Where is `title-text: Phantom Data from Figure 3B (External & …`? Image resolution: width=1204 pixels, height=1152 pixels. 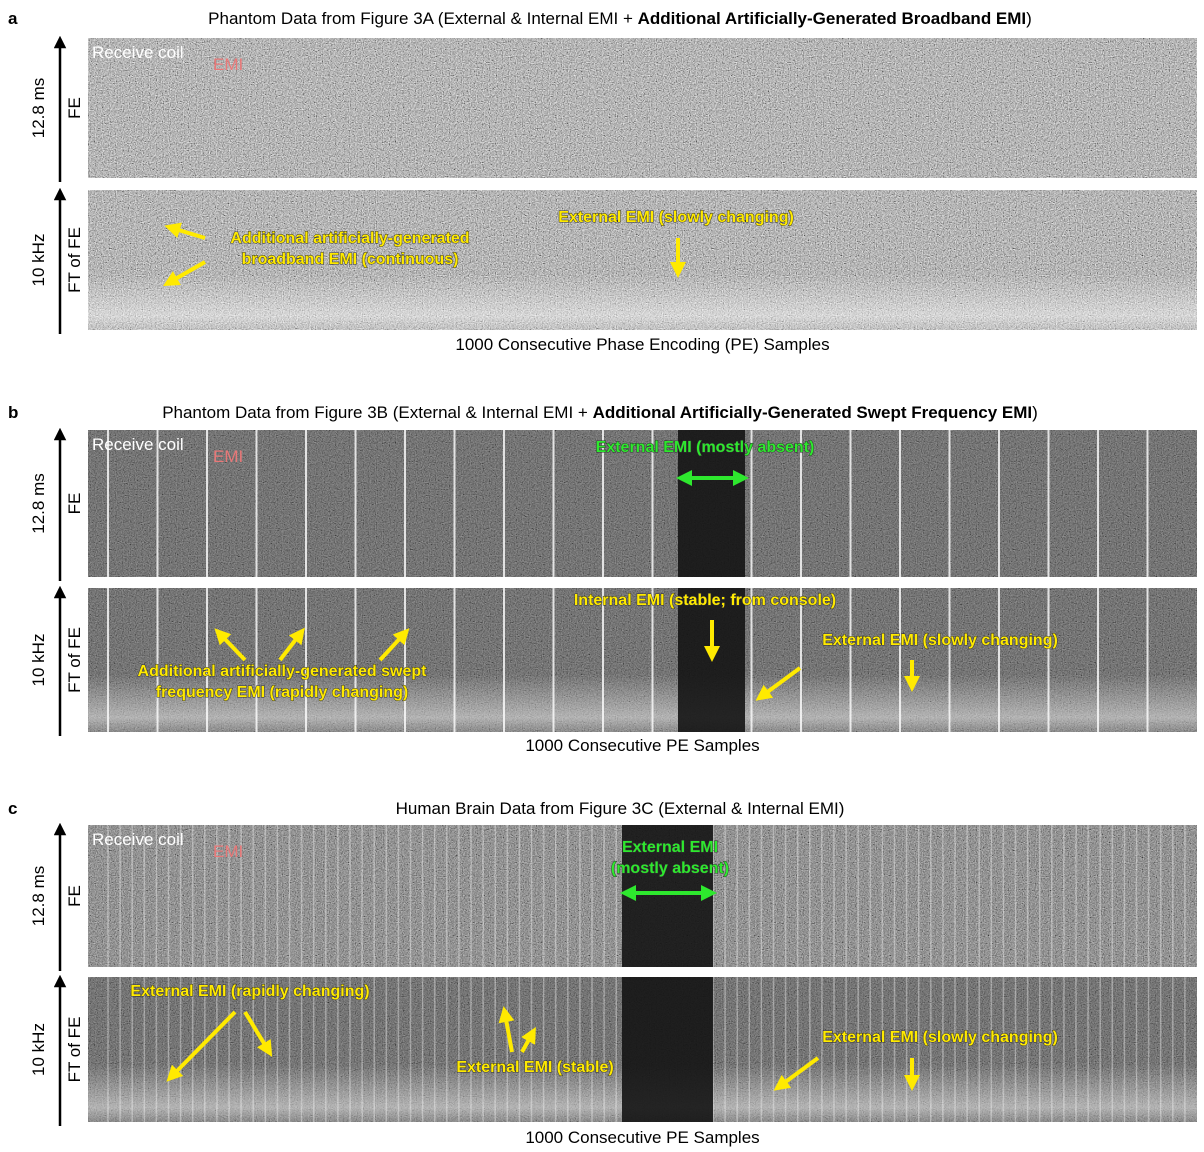 title-text: Phantom Data from Figure 3B (External & … is located at coordinates (377, 412).